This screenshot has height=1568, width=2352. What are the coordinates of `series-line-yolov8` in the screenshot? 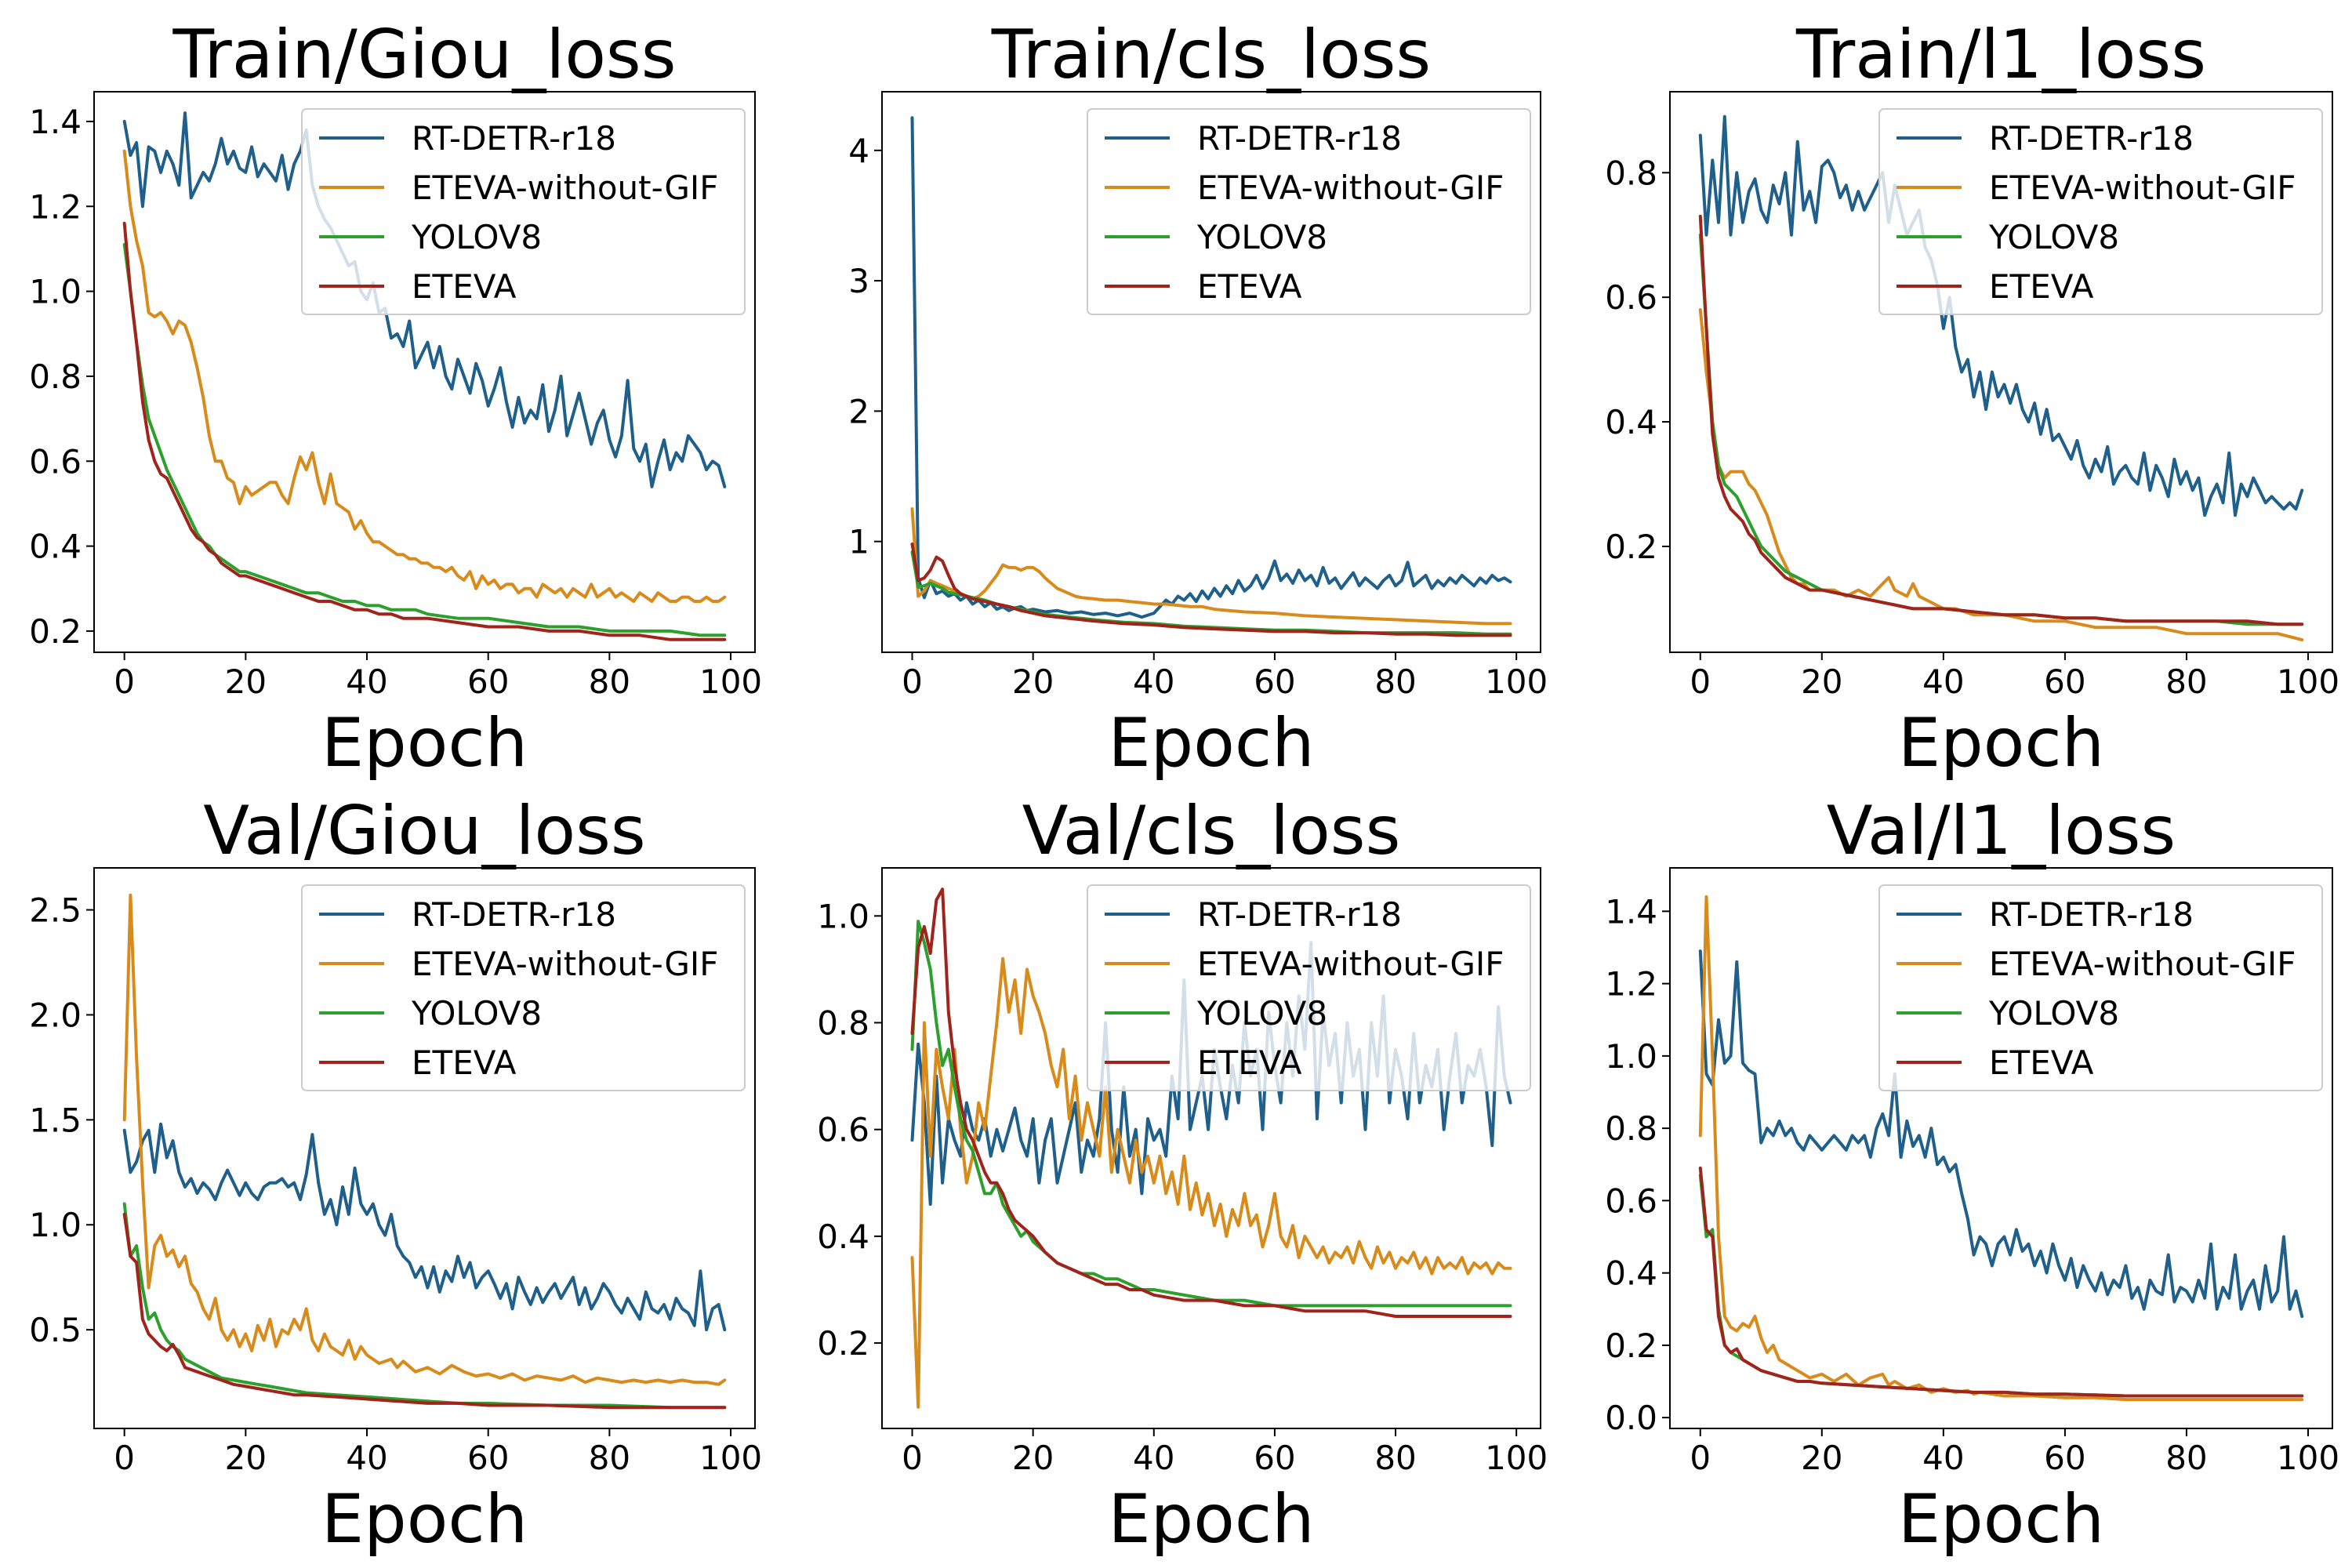 It's located at (424, 440).